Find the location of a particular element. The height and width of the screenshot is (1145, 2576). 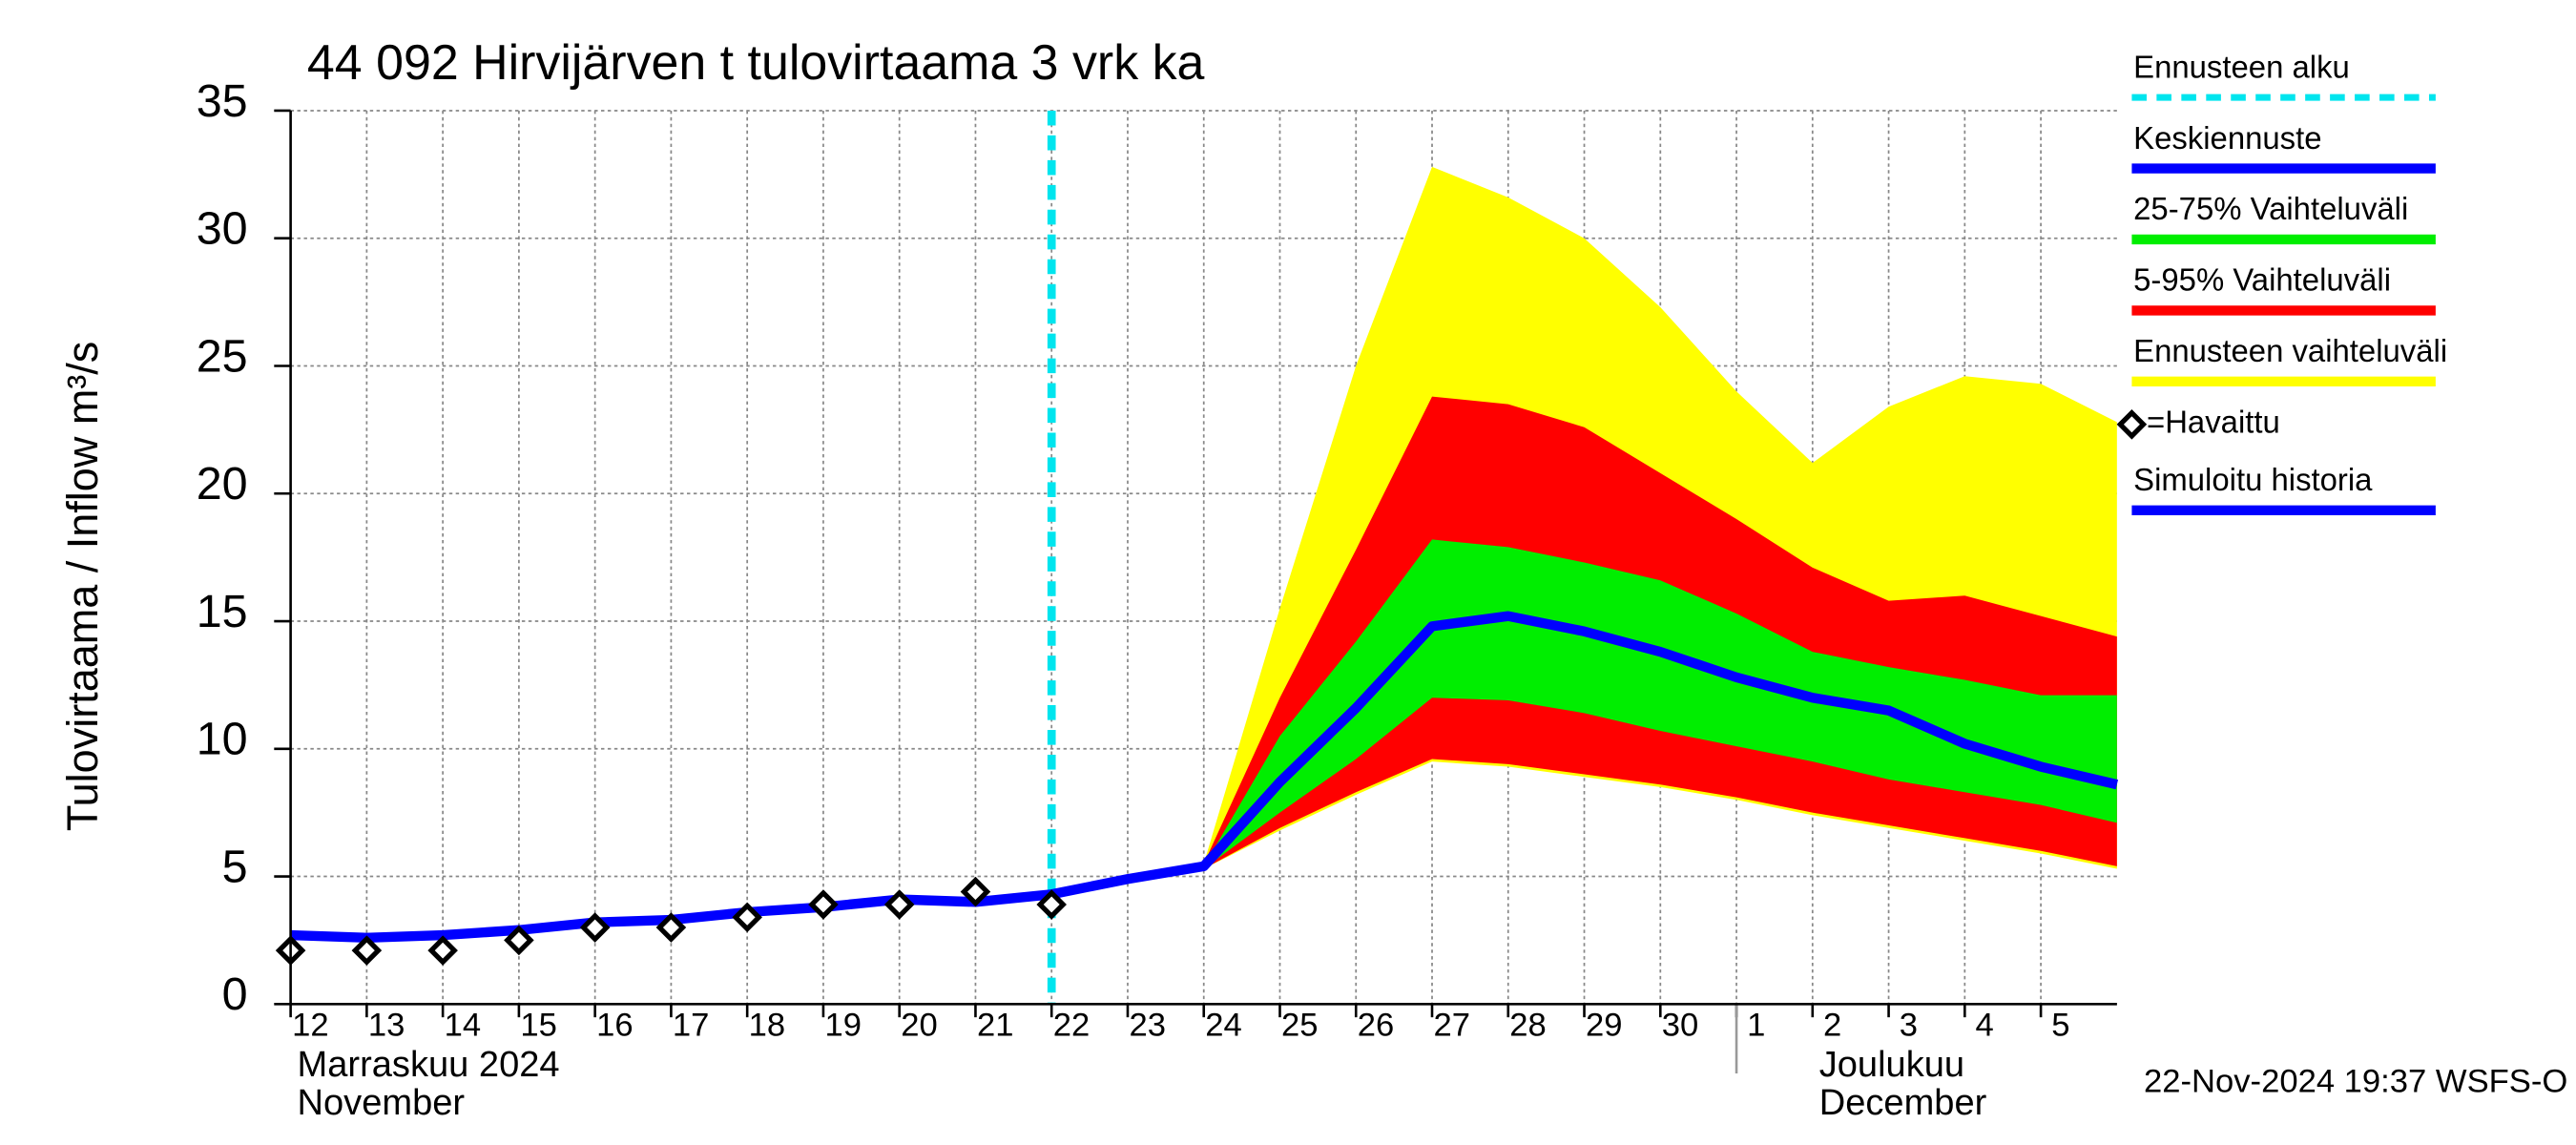

x-tick-label: 16 is located at coordinates (614, 1026).